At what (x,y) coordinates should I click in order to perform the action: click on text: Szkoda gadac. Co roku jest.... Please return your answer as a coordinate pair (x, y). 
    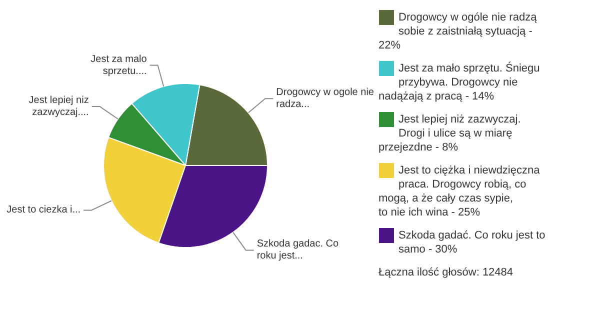
    Looking at the image, I should click on (297, 250).